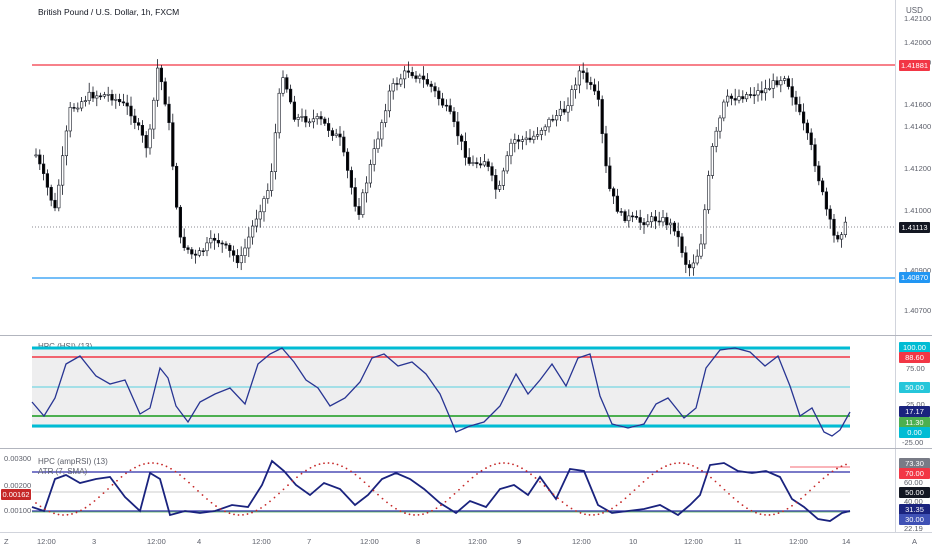 The image size is (932, 551). What do you see at coordinates (915, 541) in the screenshot?
I see `time-axis-right-edge: A` at bounding box center [915, 541].